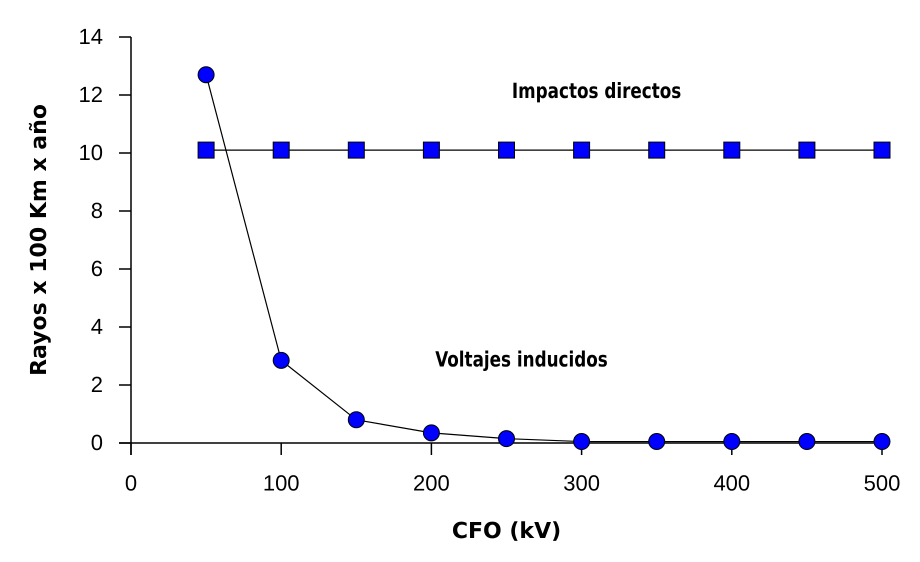 The width and height of the screenshot is (920, 562). I want to click on y-tick-label: 12, so click(90, 95).